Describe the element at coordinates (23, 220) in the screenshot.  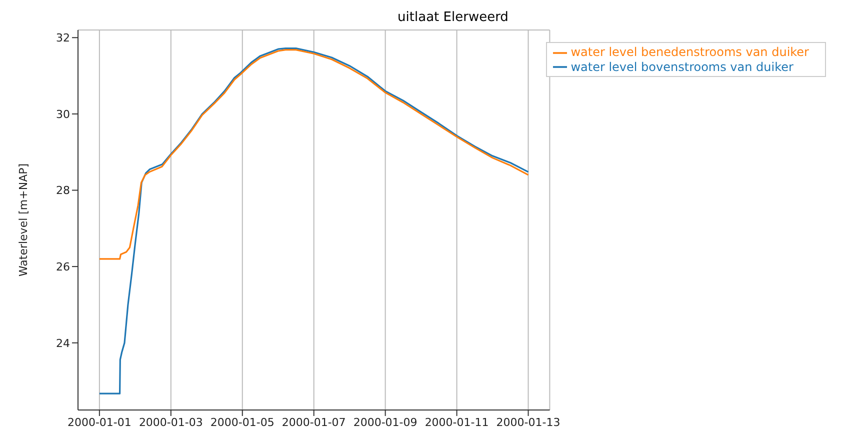
I see `y-axis-title: Waterlevel [m+NAP]` at that location.